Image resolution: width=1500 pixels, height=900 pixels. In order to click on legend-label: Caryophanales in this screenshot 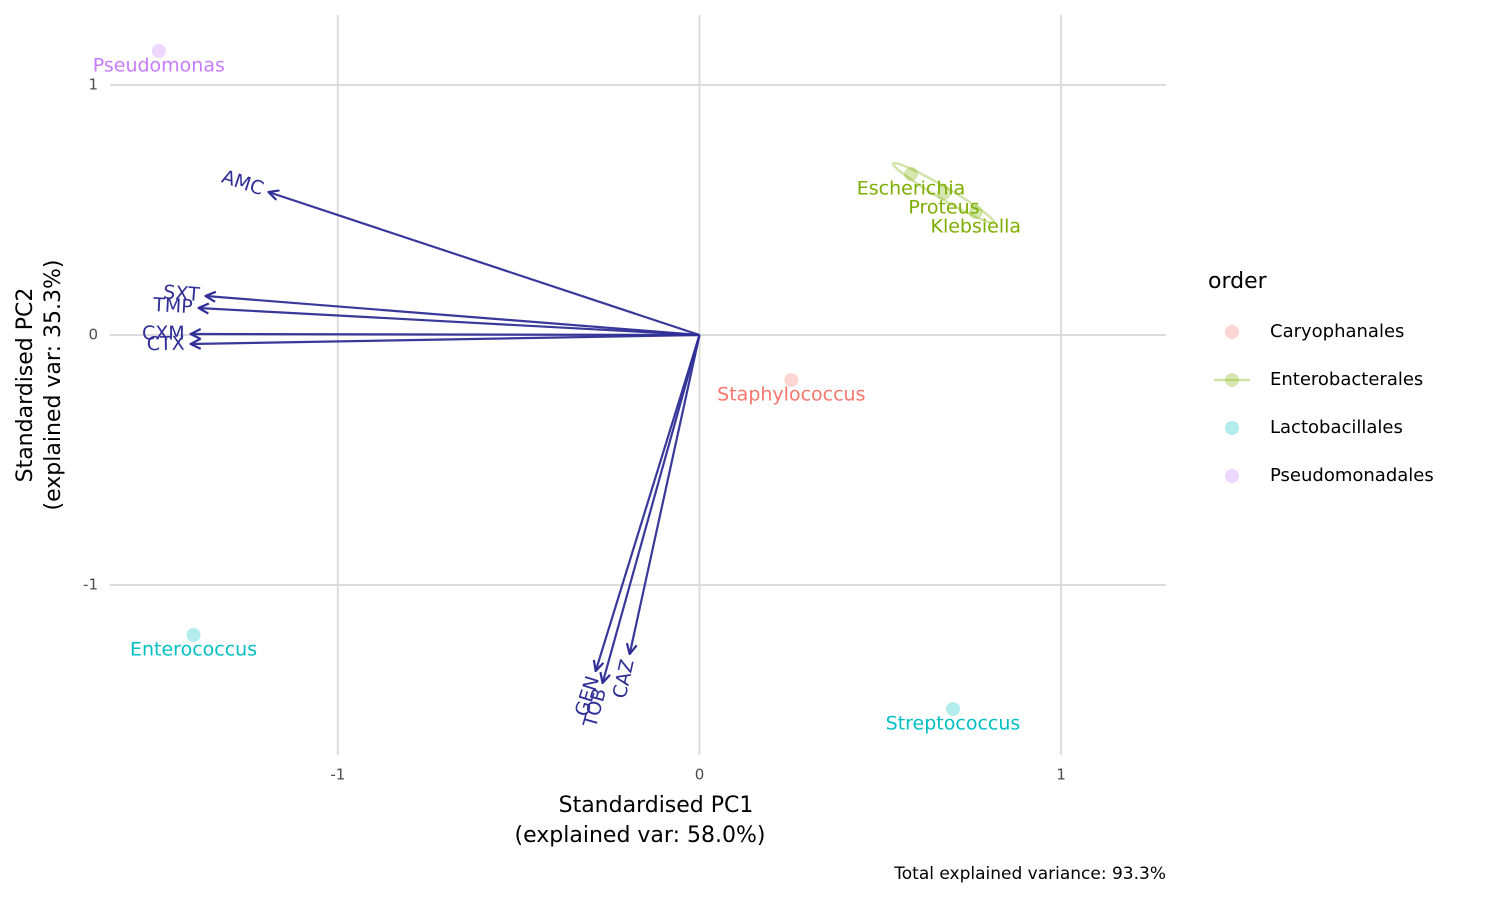, I will do `click(1337, 331)`.